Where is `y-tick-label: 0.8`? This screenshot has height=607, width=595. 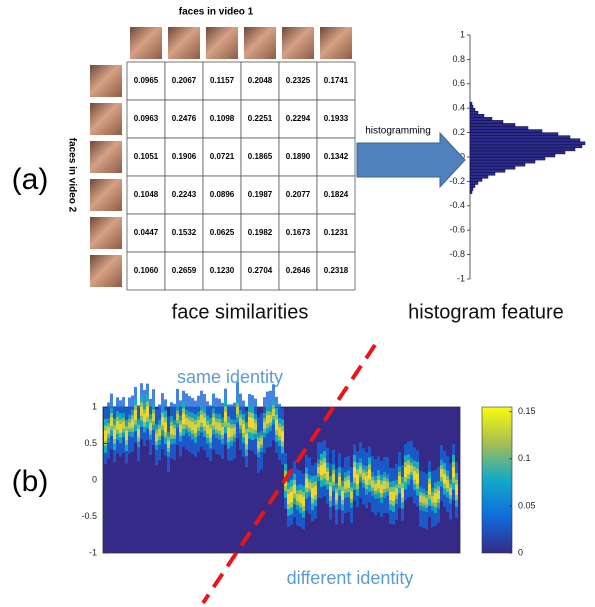
y-tick-label: 0.8 is located at coordinates (458, 59).